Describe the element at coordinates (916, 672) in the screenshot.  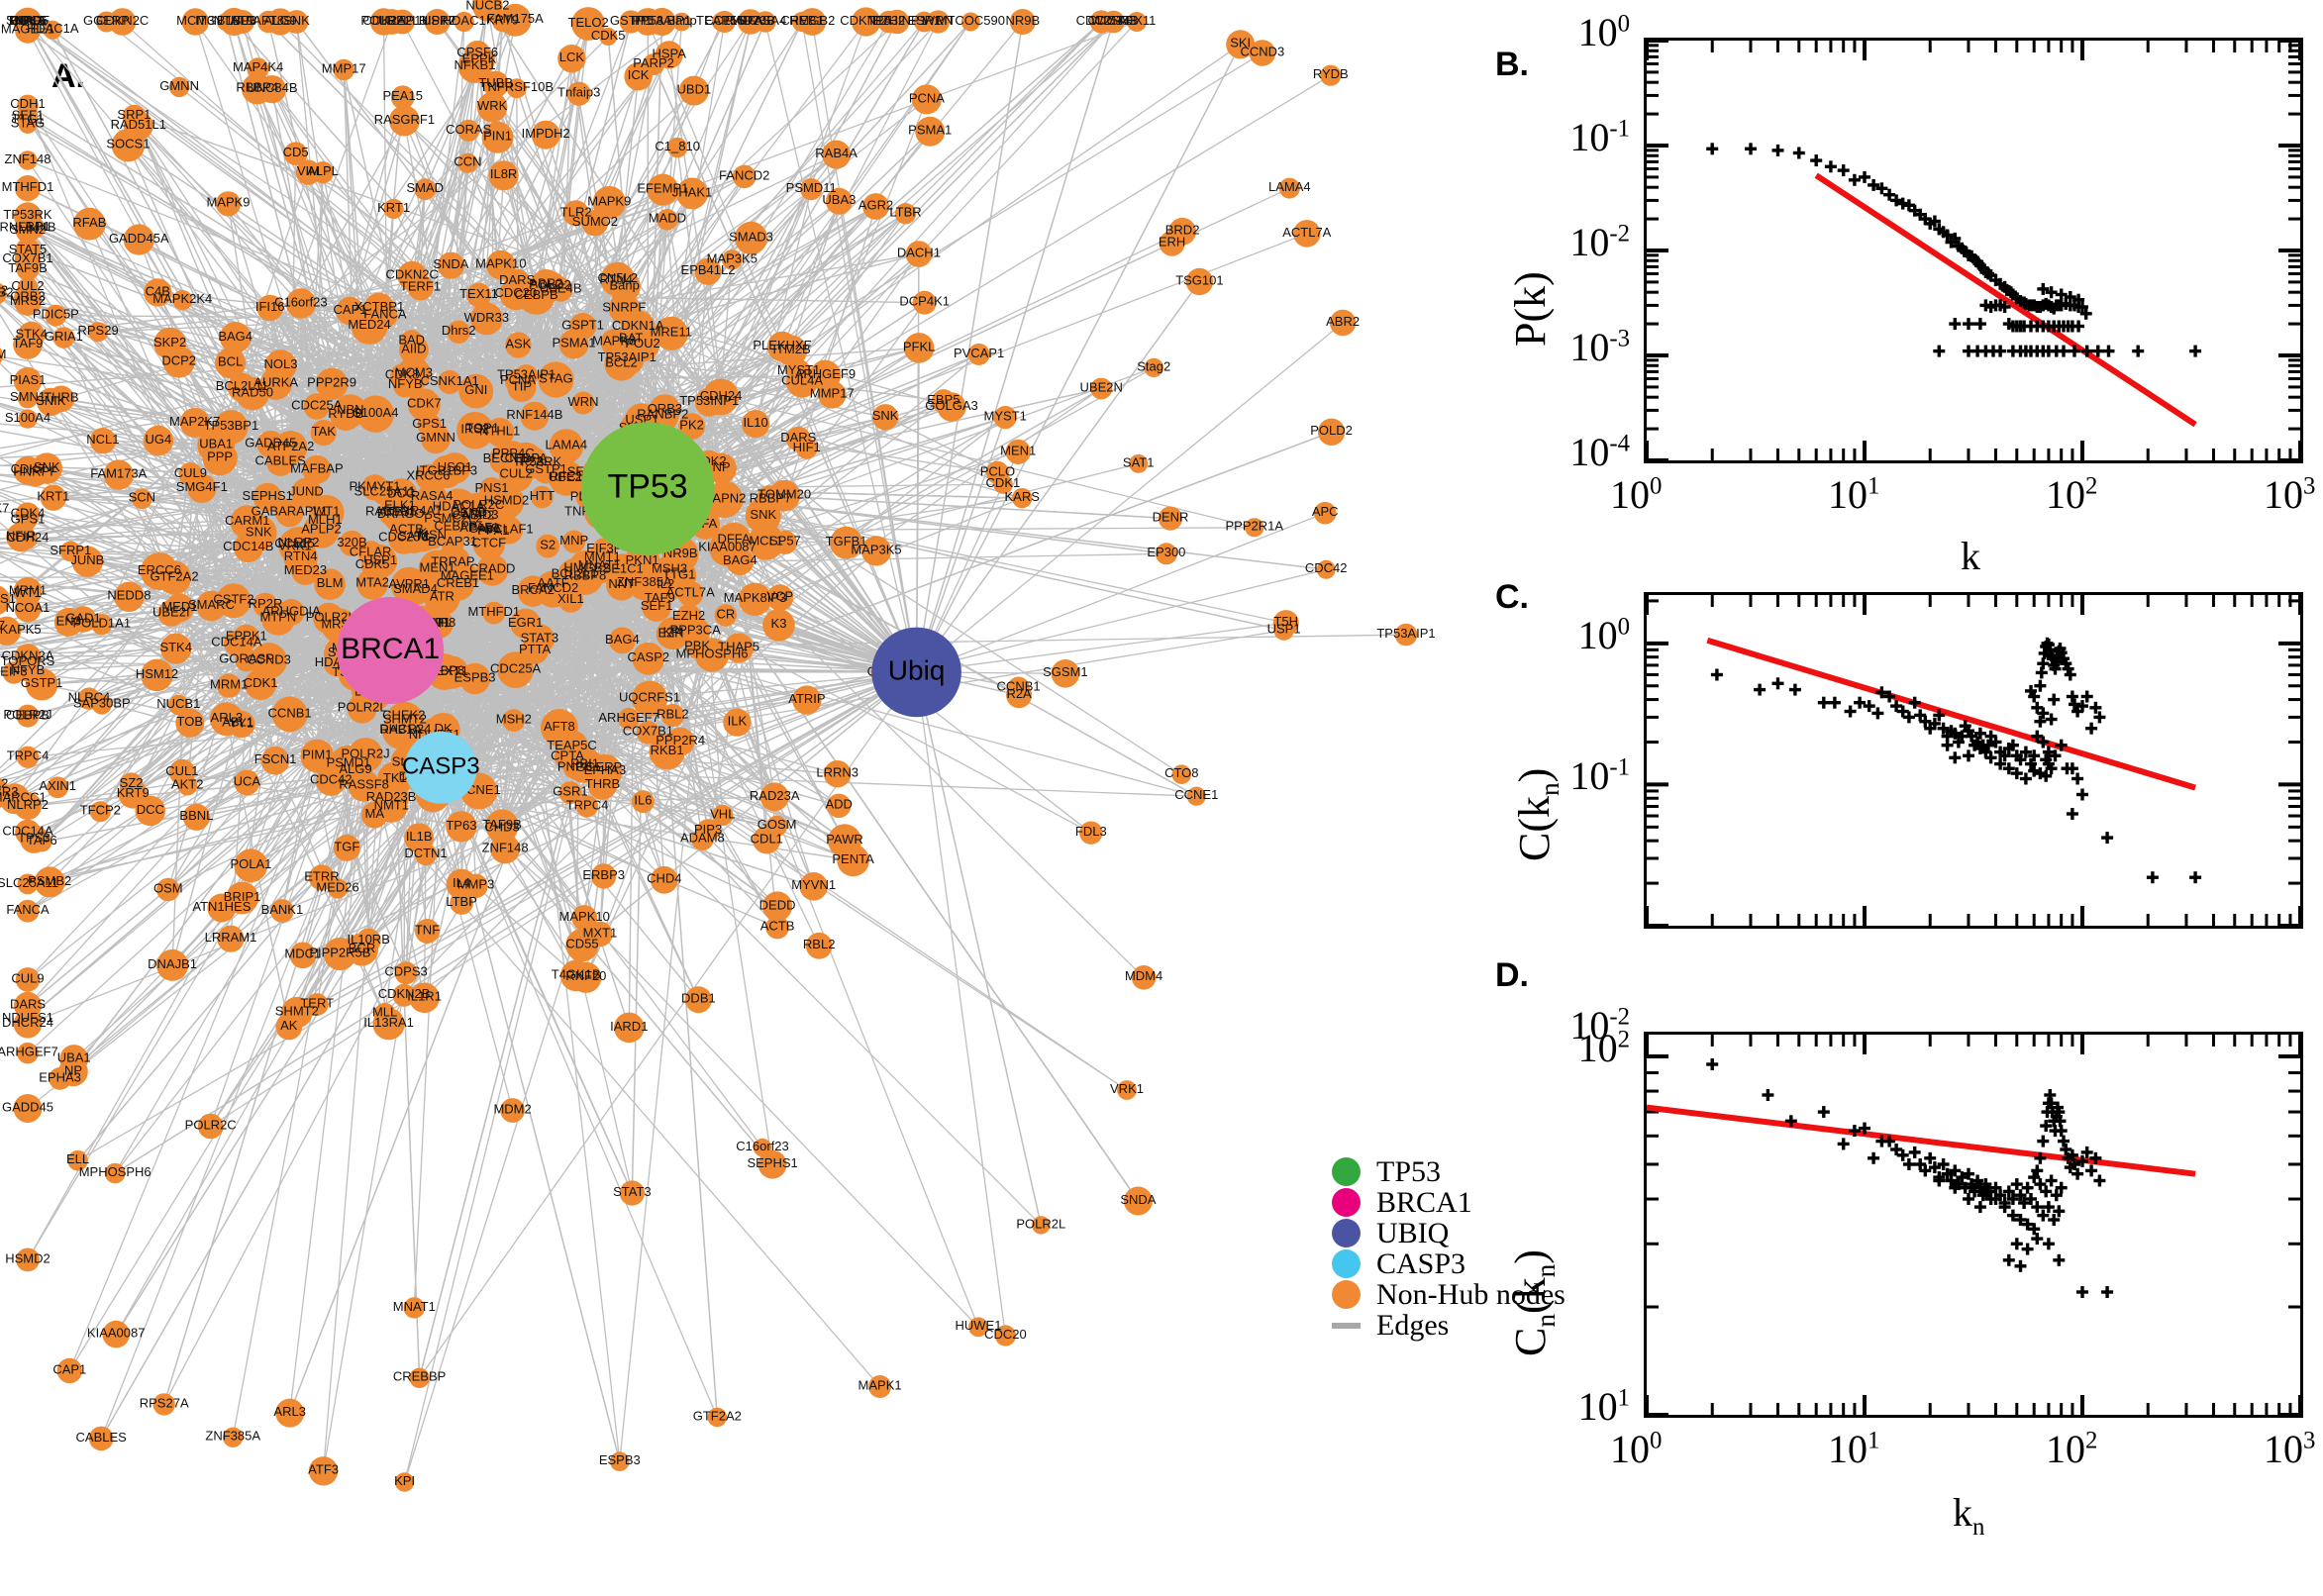
I see `network-hub-ubiq: Ubiq` at that location.